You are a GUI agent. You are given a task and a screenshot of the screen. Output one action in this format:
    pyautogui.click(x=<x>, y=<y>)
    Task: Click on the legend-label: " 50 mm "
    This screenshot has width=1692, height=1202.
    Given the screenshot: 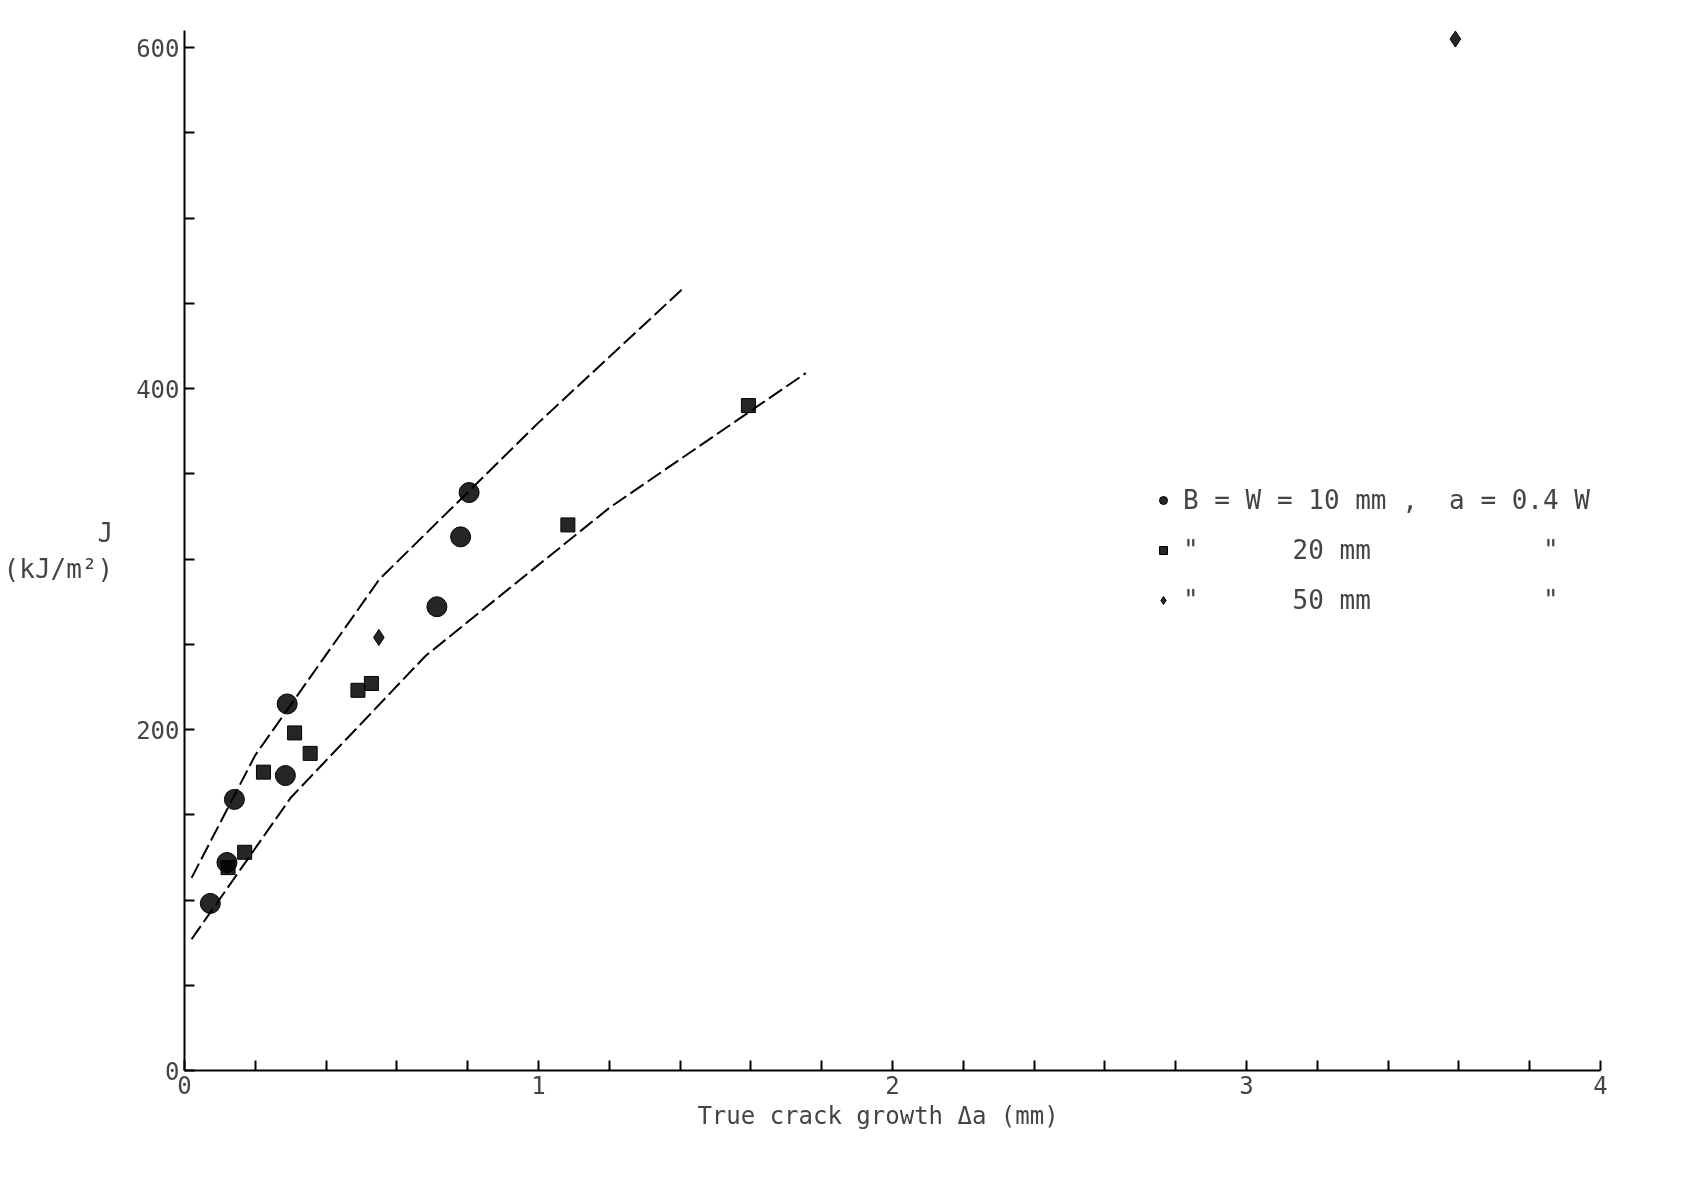 What is the action you would take?
    pyautogui.click(x=1371, y=600)
    